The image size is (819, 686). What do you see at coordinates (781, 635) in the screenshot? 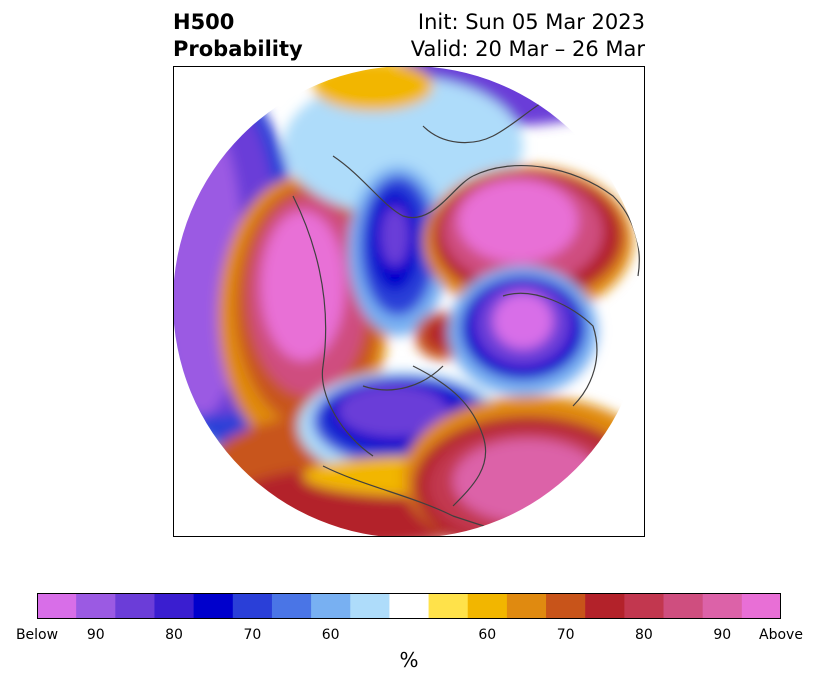
I see `colorbar-tick-label: Above` at bounding box center [781, 635].